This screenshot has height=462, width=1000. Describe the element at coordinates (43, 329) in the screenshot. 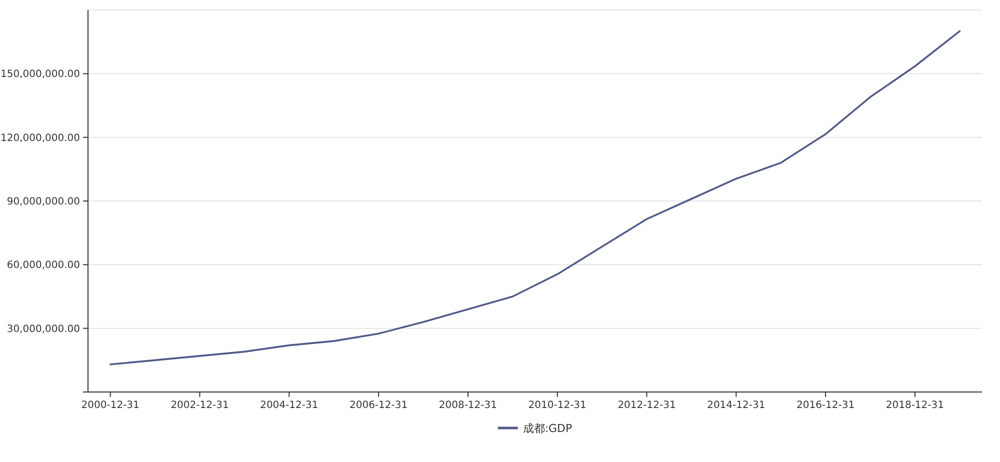

I see `y-tick-label: 30,000,000.00` at that location.